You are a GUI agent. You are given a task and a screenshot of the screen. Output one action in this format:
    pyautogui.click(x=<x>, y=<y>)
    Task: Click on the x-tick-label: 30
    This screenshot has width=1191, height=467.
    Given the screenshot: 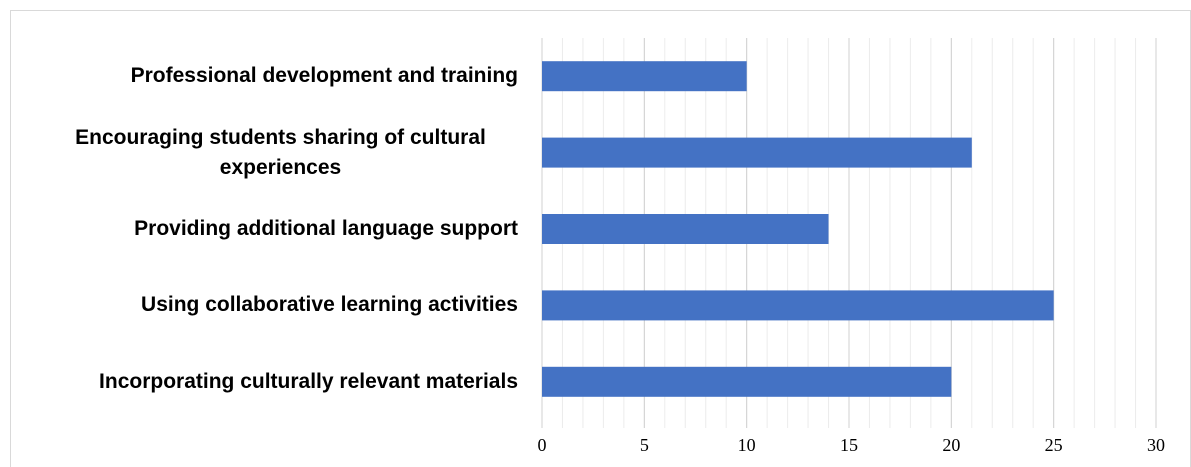 What is the action you would take?
    pyautogui.click(x=1156, y=445)
    